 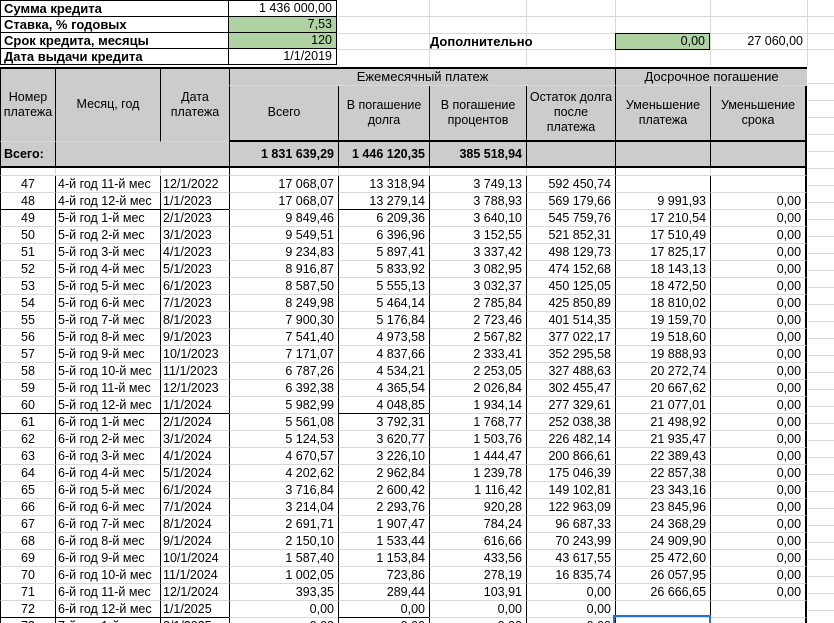 What do you see at coordinates (663, 235) in the screenshot?
I see `cell-payment-reduction: 17 510,49` at bounding box center [663, 235].